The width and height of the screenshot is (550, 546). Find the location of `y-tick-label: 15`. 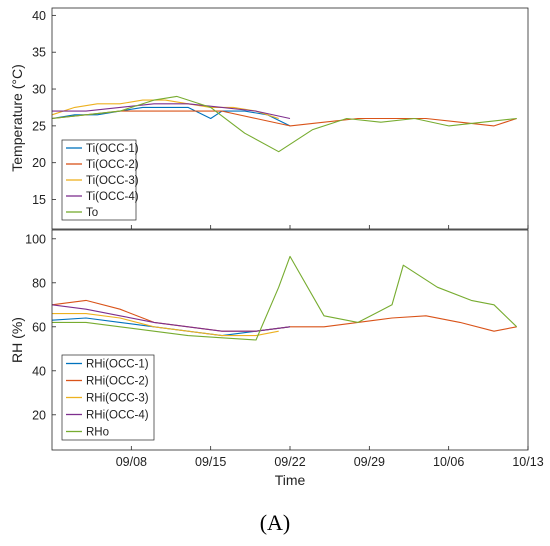

y-tick-label: 15 is located at coordinates (39, 200).